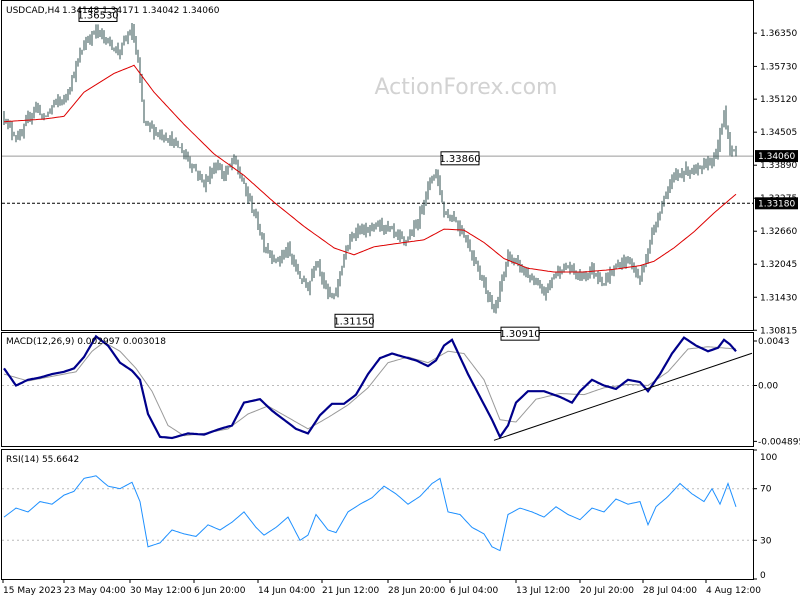 The width and height of the screenshot is (800, 600). I want to click on price-tick-label: 1.30815, so click(778, 331).